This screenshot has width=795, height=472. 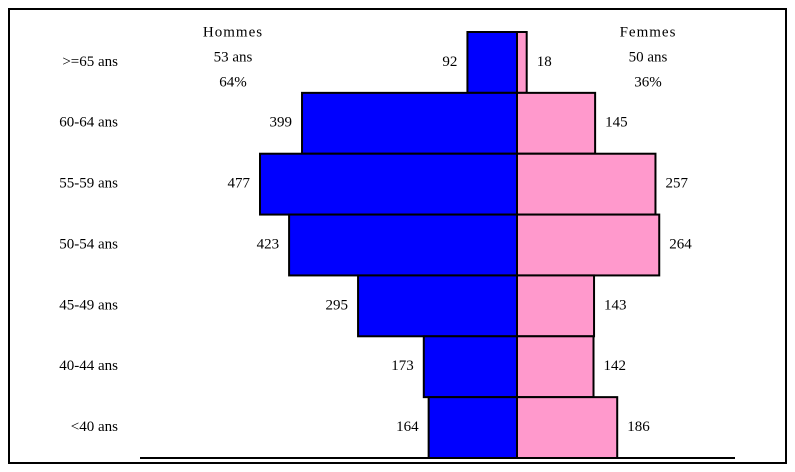 I want to click on value-label: 423, so click(x=268, y=244).